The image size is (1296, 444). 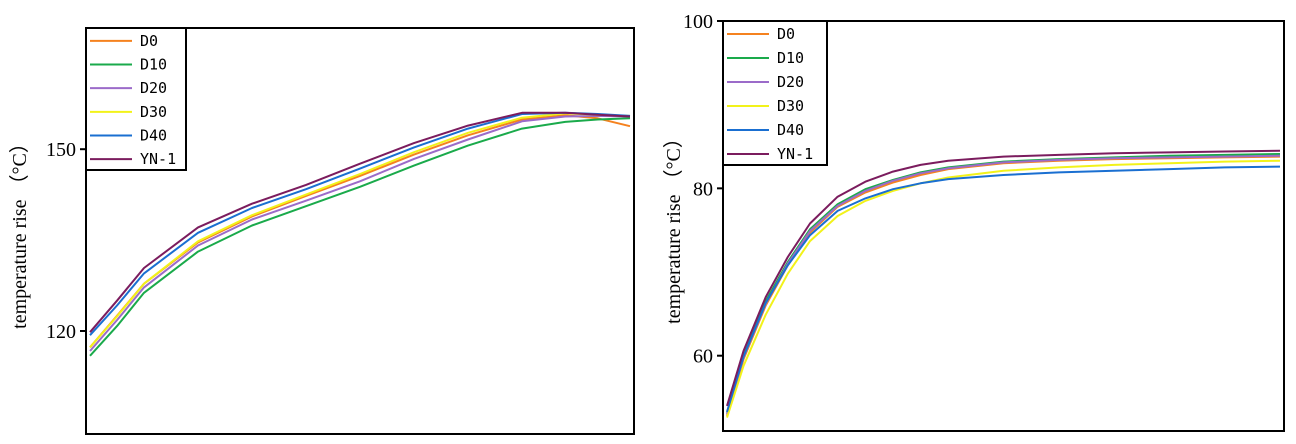 I want to click on y-tick-label: 60, so click(x=703, y=357).